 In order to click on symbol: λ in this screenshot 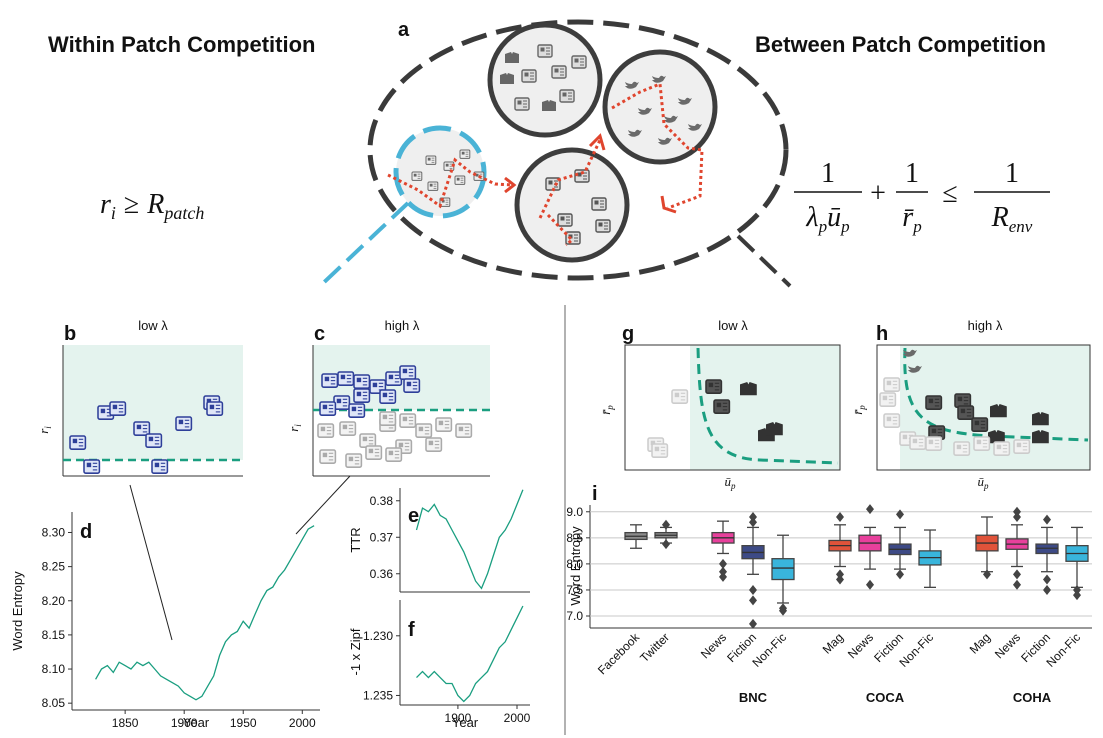, I will do `click(811, 217)`.